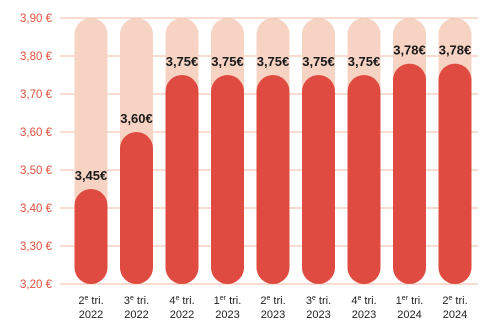 The image size is (481, 321). Describe the element at coordinates (36, 133) in the screenshot. I see `y-tick-label: 3,60 €` at that location.